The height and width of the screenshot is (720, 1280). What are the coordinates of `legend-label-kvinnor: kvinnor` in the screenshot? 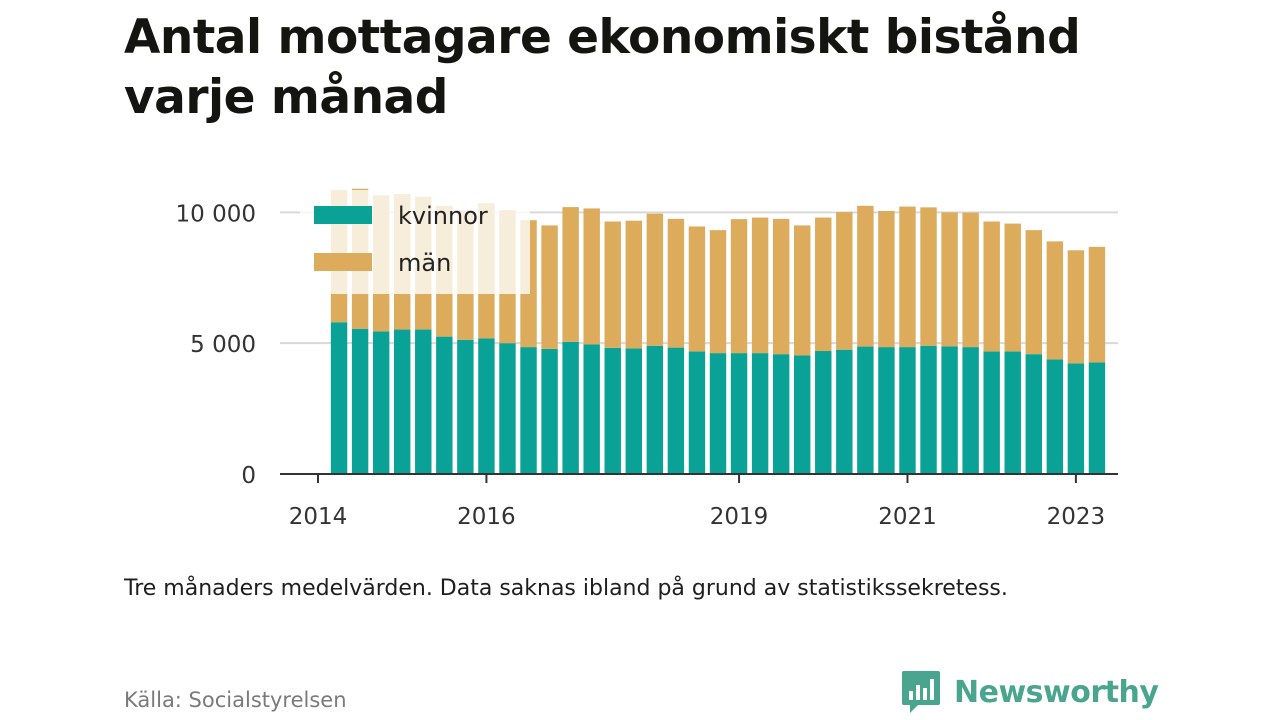 It's located at (443, 216).